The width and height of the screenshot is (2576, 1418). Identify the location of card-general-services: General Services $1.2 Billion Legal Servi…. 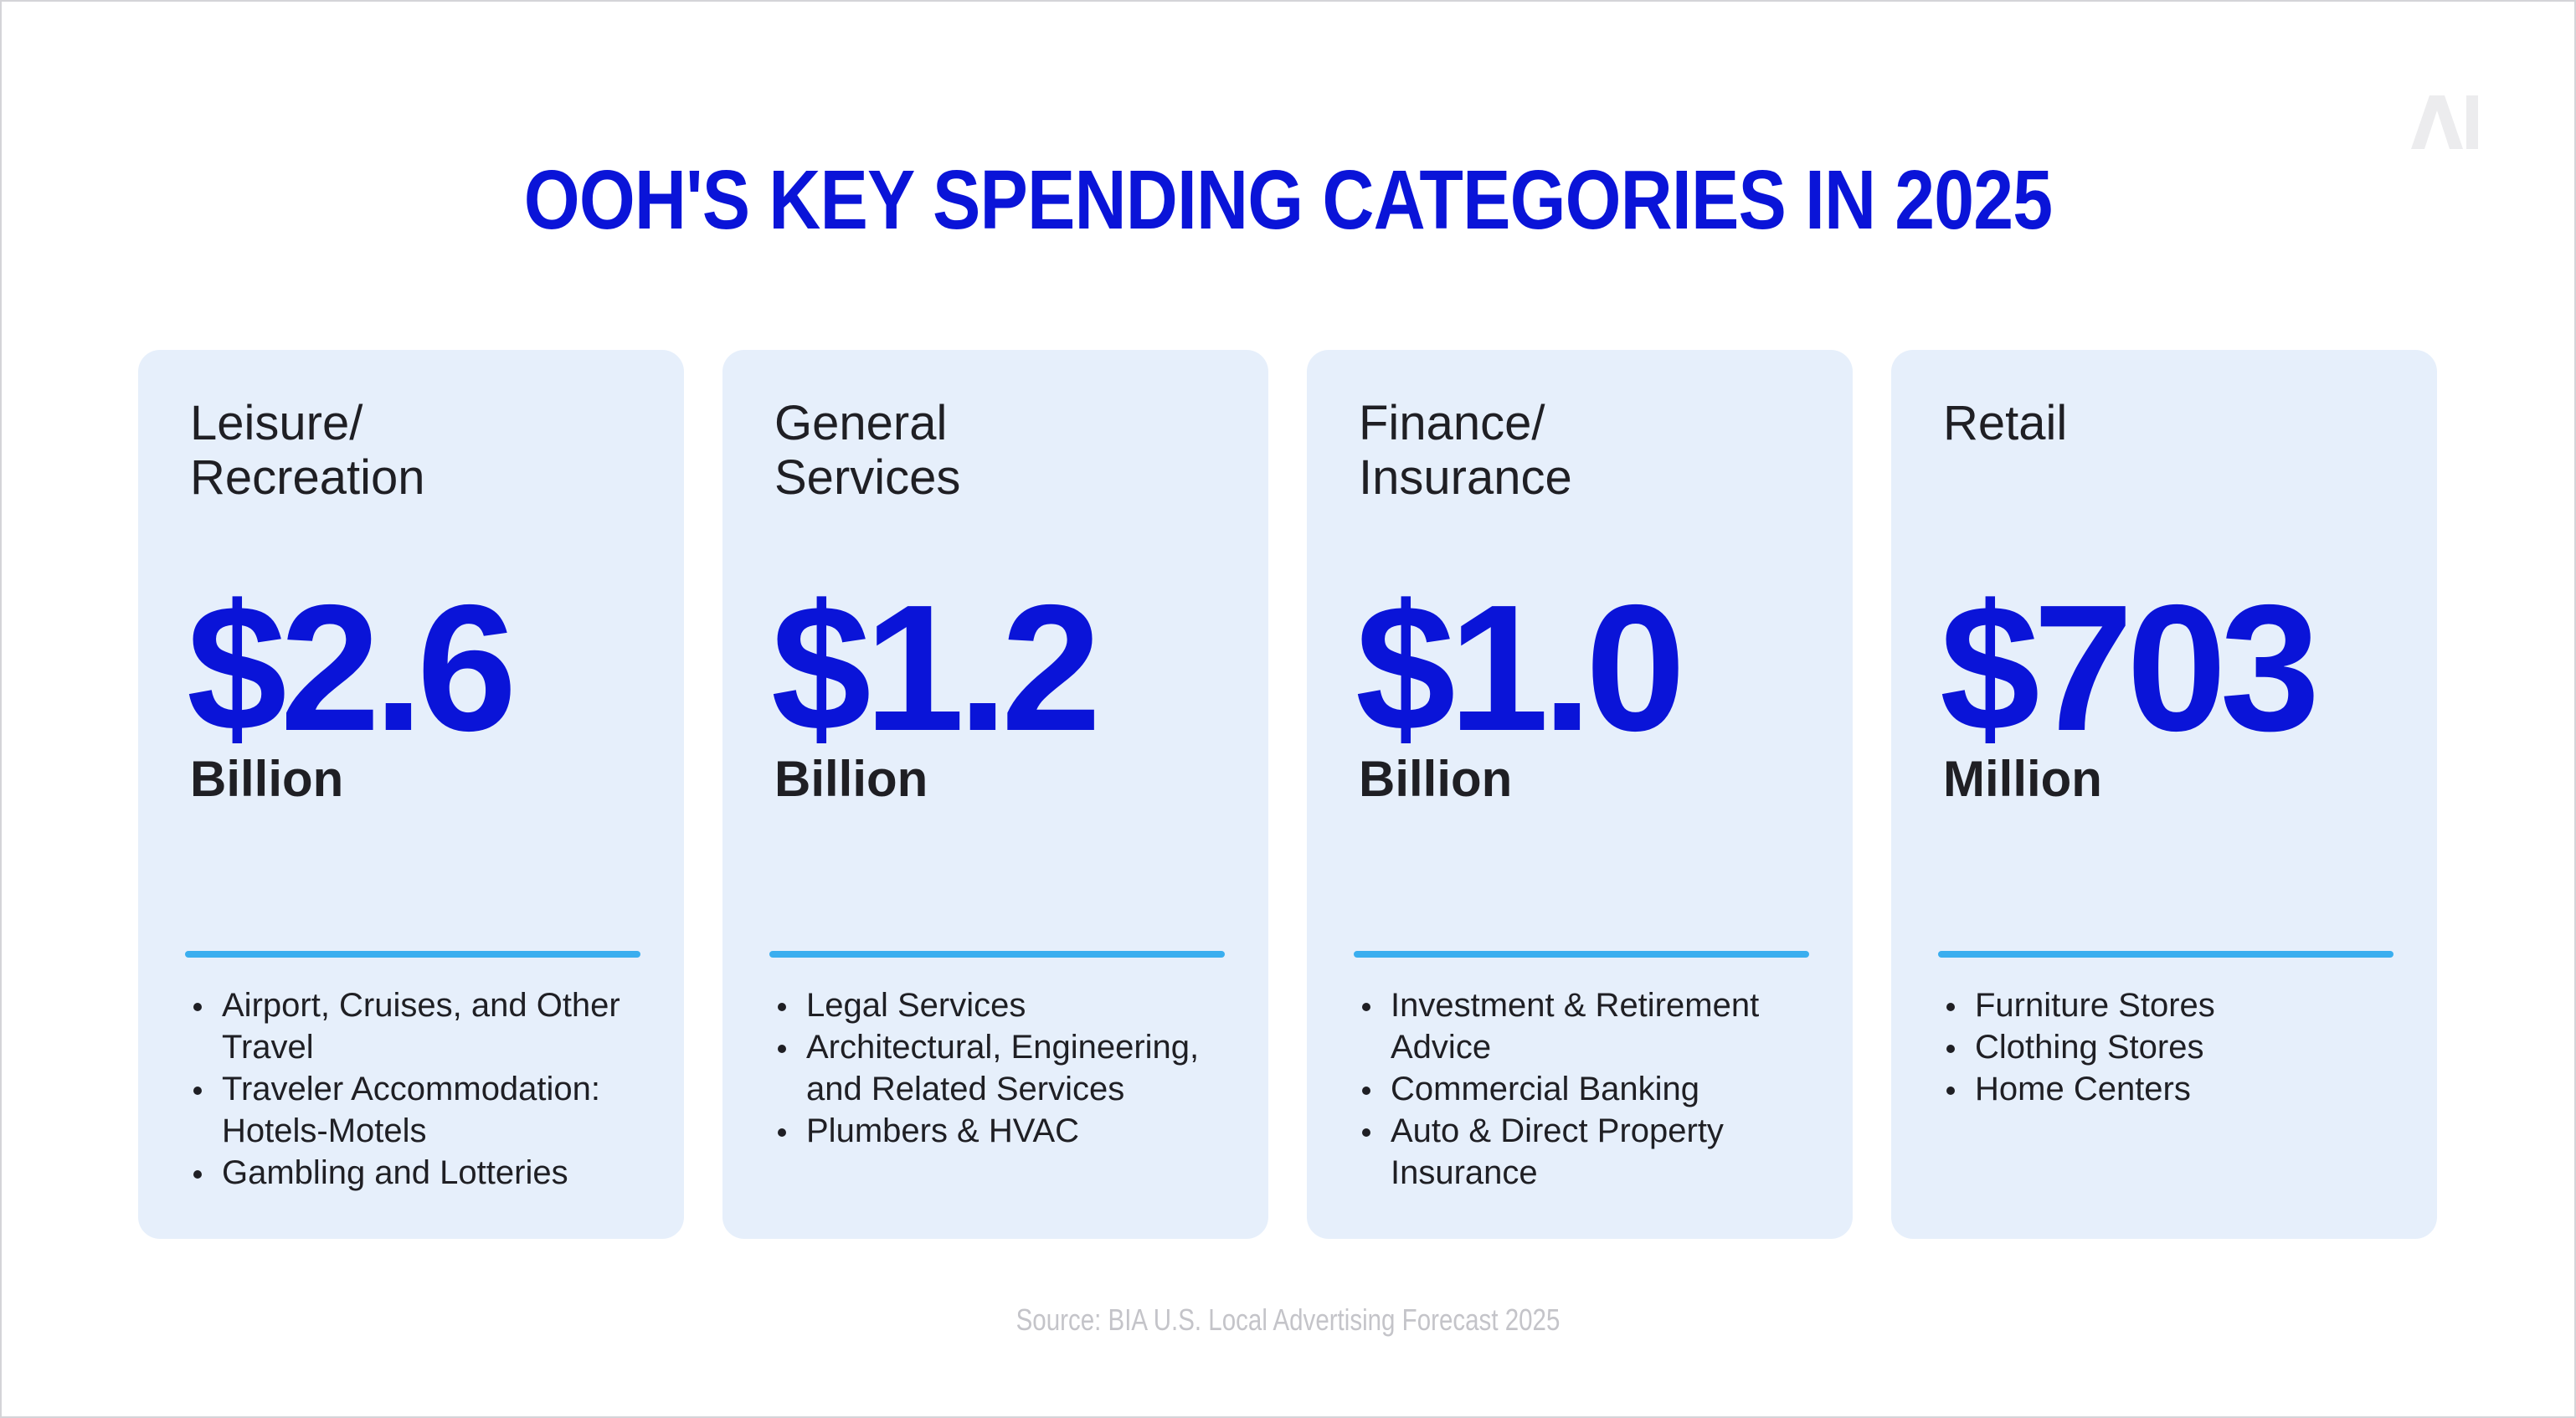
(995, 794).